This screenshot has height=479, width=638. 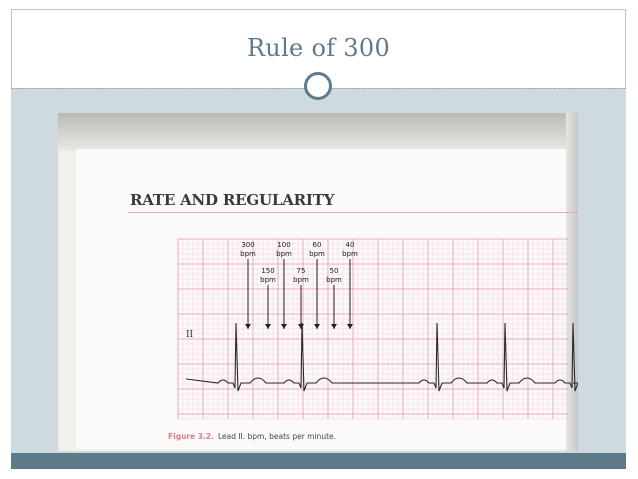 I want to click on lead-label: II, so click(x=190, y=335).